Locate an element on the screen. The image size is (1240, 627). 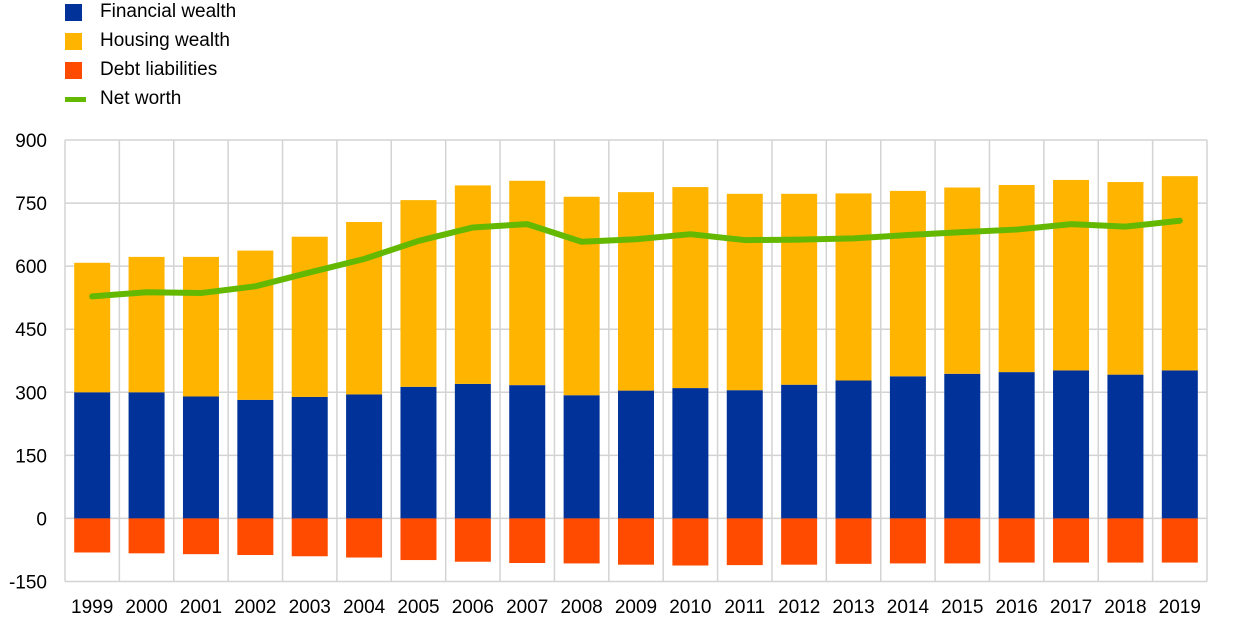
legend-label: Financial wealth is located at coordinates (168, 11).